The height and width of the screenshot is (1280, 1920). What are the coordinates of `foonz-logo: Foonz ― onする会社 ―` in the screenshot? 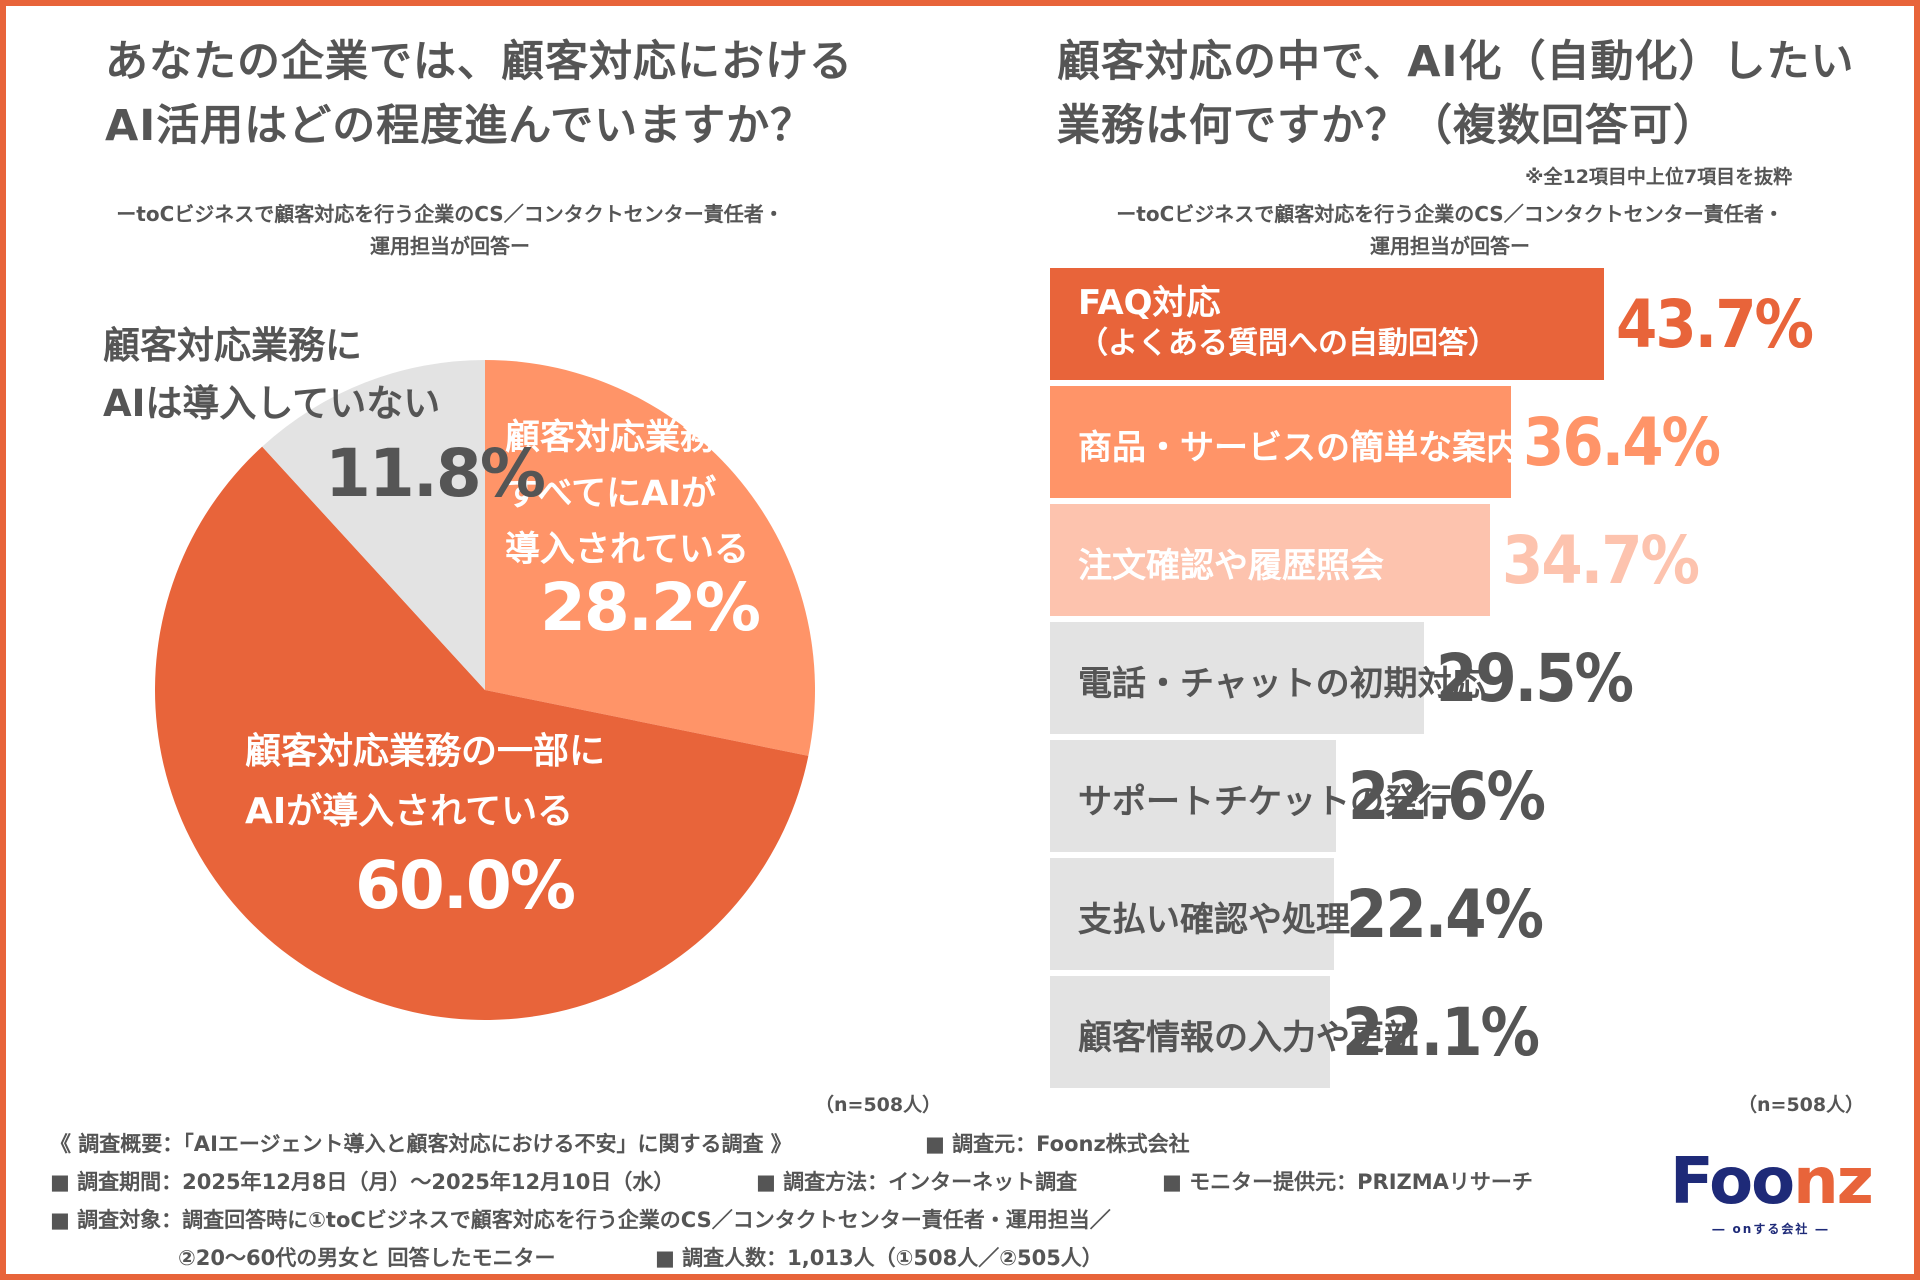 It's located at (1772, 1193).